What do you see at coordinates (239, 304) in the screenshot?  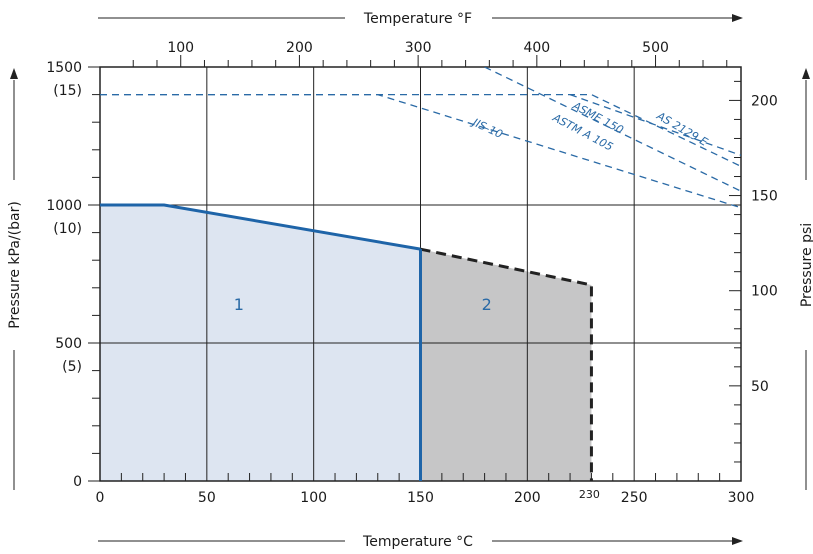 I see `region-1-label: 1` at bounding box center [239, 304].